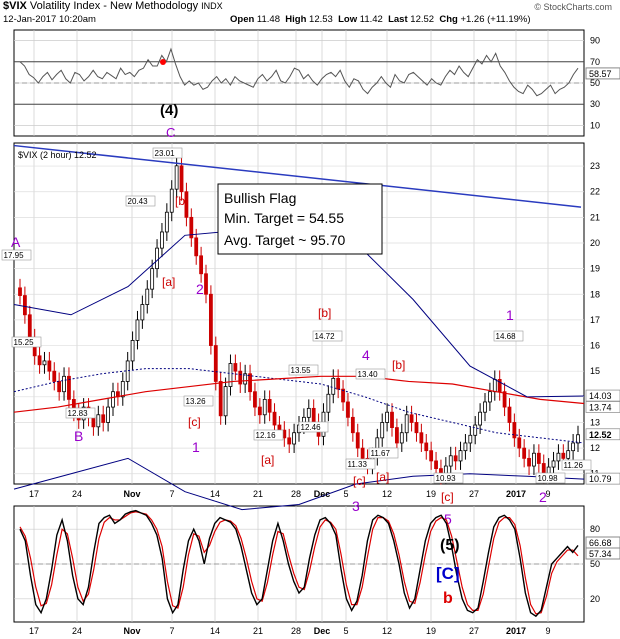 The width and height of the screenshot is (620, 639). I want to click on exchange: INDX, so click(212, 6).